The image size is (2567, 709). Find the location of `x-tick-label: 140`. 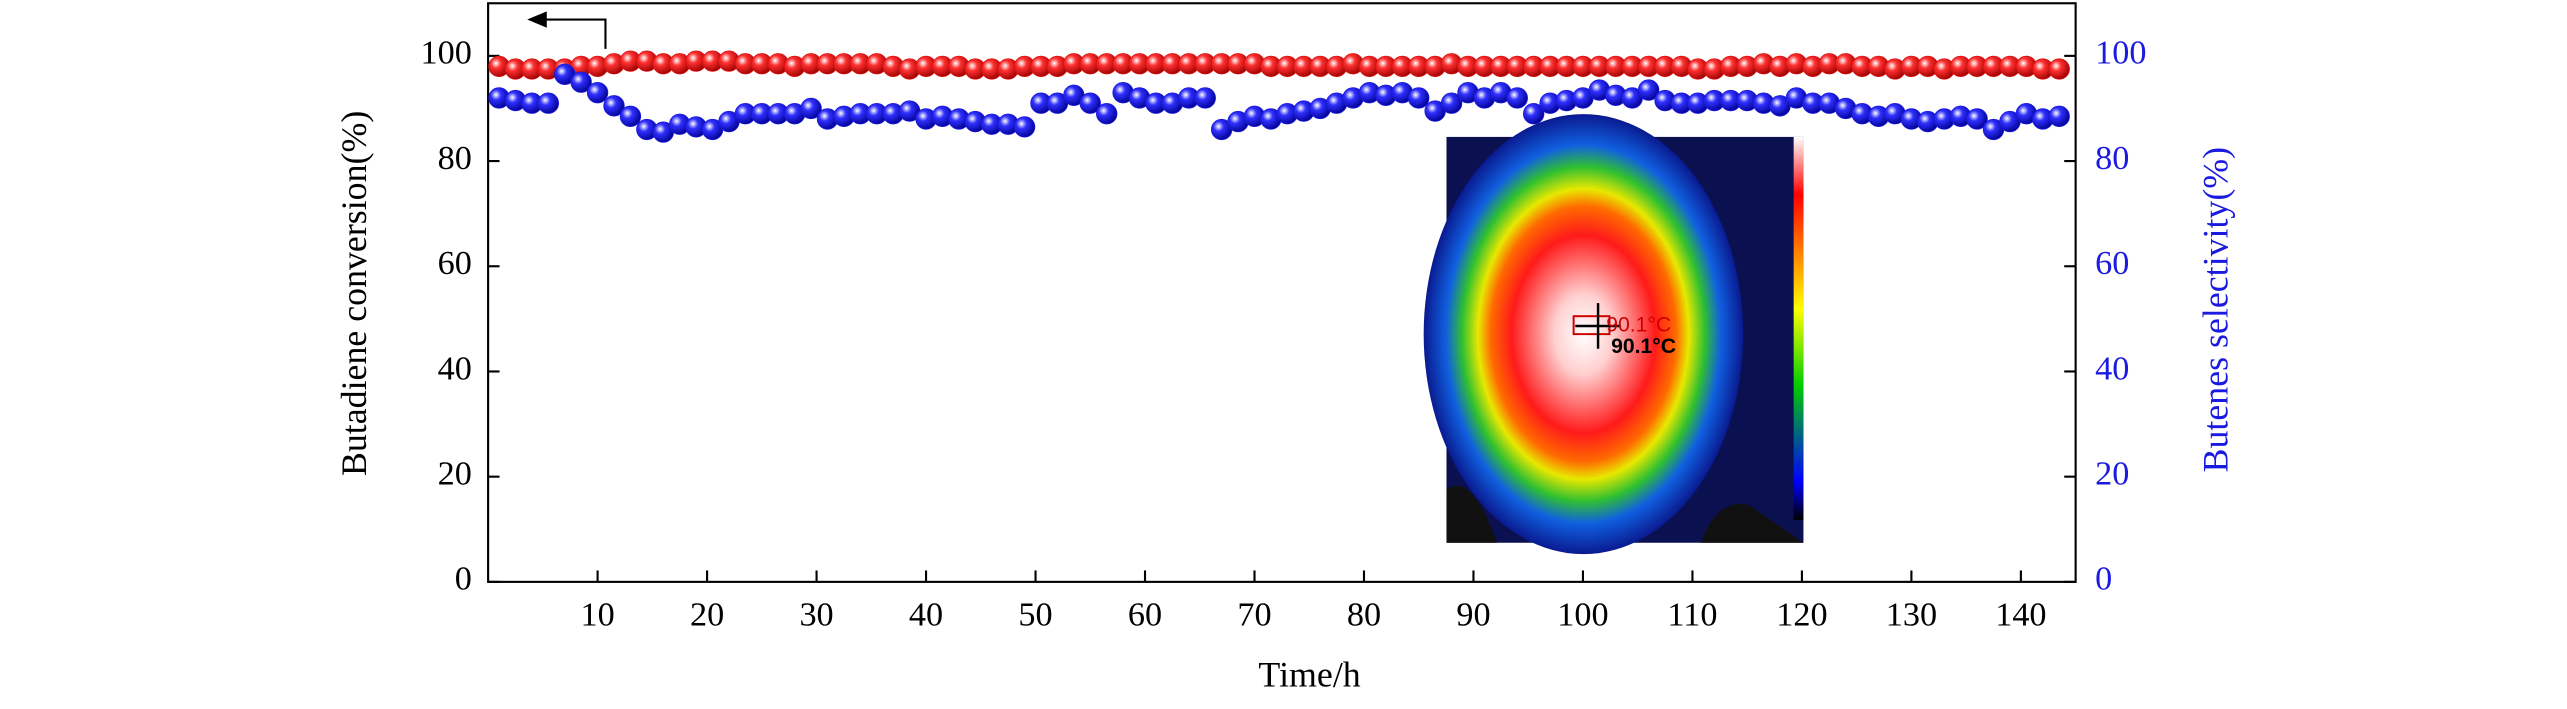

x-tick-label: 140 is located at coordinates (2020, 615).